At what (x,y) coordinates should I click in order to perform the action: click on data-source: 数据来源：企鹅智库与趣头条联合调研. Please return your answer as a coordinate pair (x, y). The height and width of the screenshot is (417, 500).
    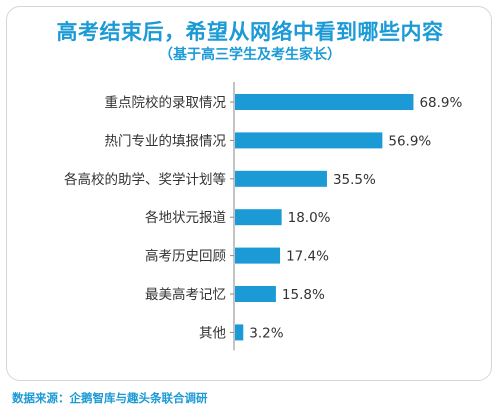
    Looking at the image, I should click on (110, 398).